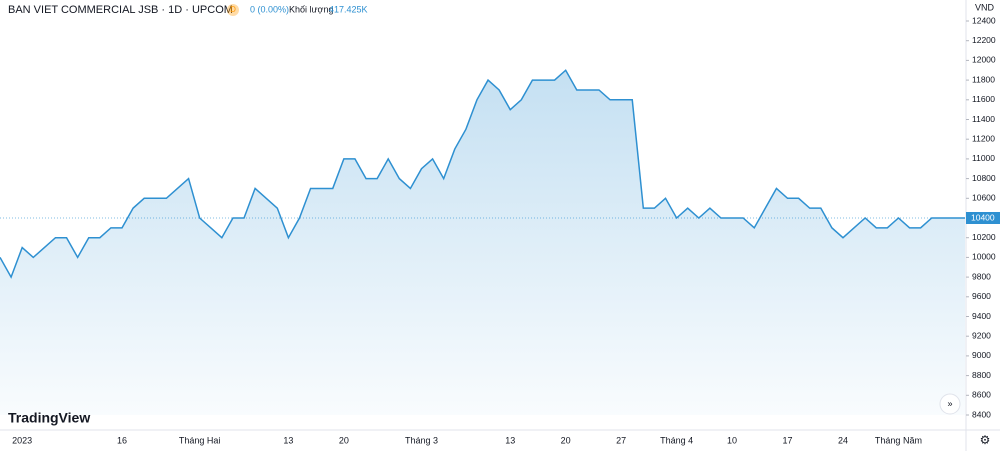 The height and width of the screenshot is (451, 1000). Describe the element at coordinates (984, 20) in the screenshot. I see `y-tick-label: 12400` at that location.